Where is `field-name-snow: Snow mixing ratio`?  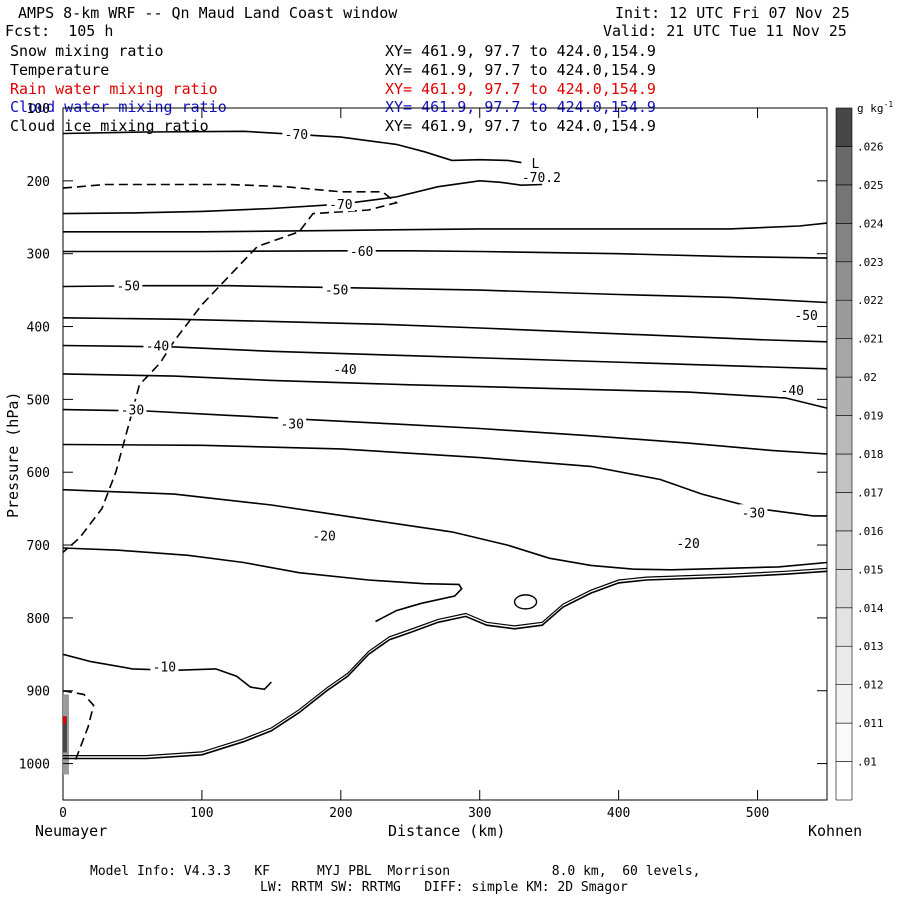 field-name-snow: Snow mixing ratio is located at coordinates (87, 51).